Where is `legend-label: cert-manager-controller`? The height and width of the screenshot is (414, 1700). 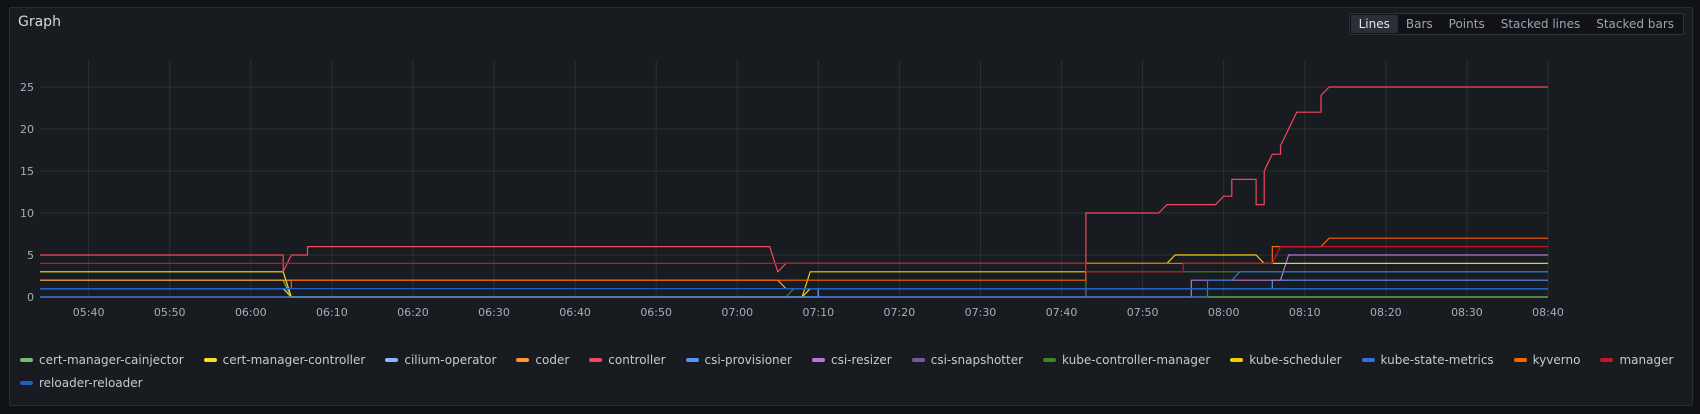 legend-label: cert-manager-controller is located at coordinates (294, 359).